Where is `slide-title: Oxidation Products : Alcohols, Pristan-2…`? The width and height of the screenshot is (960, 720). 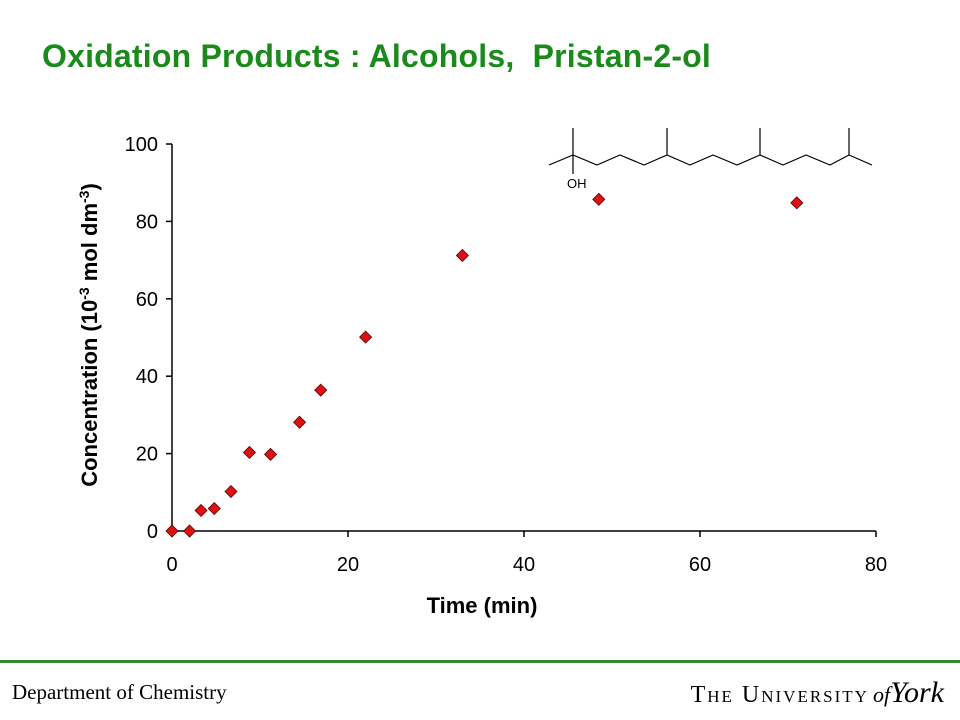
slide-title: Oxidation Products : Alcohols, Pristan-2… is located at coordinates (377, 56).